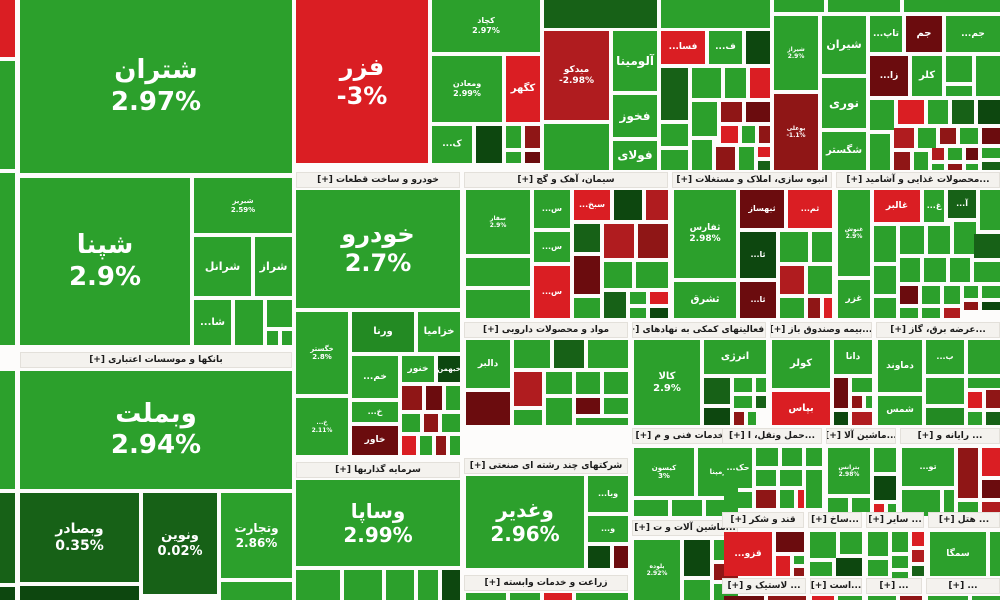 Image resolution: width=1000 pixels, height=600 pixels. I want to click on sector-header-food: ...محصولات غذایی و آشامید [+], so click(918, 180).